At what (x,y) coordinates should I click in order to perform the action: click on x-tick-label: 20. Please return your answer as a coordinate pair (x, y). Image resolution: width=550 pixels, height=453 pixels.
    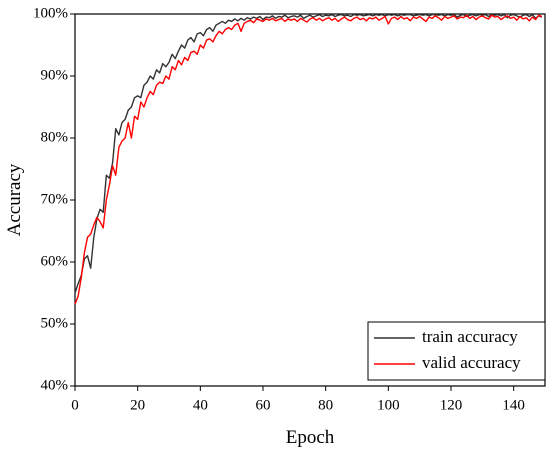
    Looking at the image, I should click on (137, 405).